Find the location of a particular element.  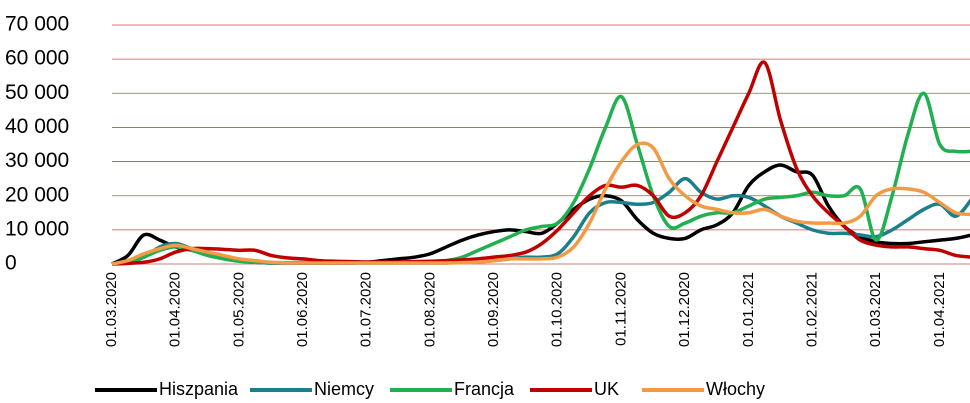

x-tick-label: 01.09.2020 is located at coordinates (493, 309).